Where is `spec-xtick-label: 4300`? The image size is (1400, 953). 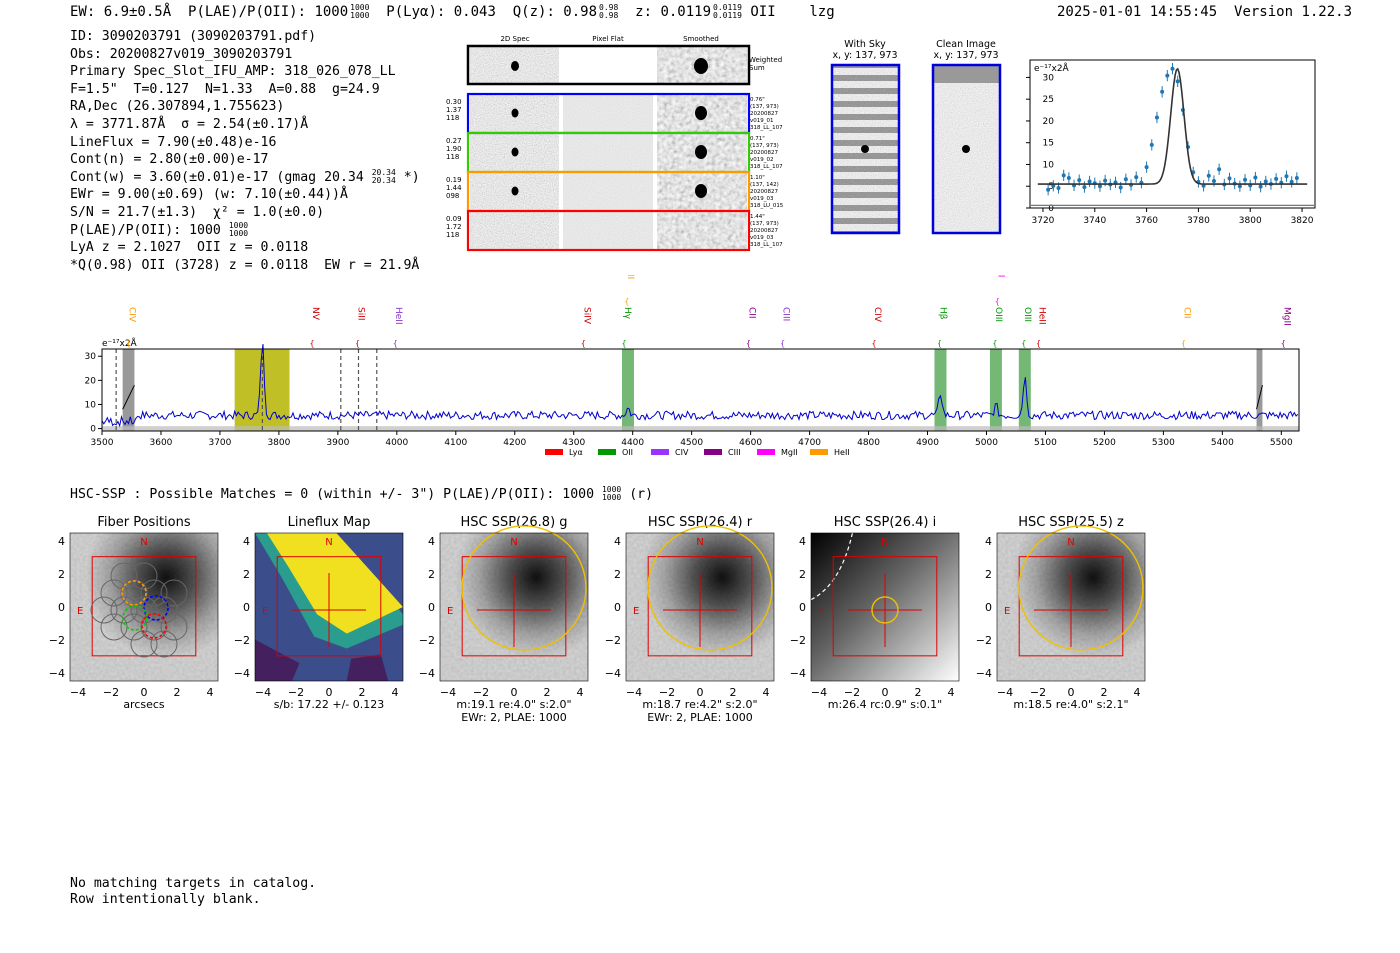
spec-xtick-label: 4300 is located at coordinates (573, 443).